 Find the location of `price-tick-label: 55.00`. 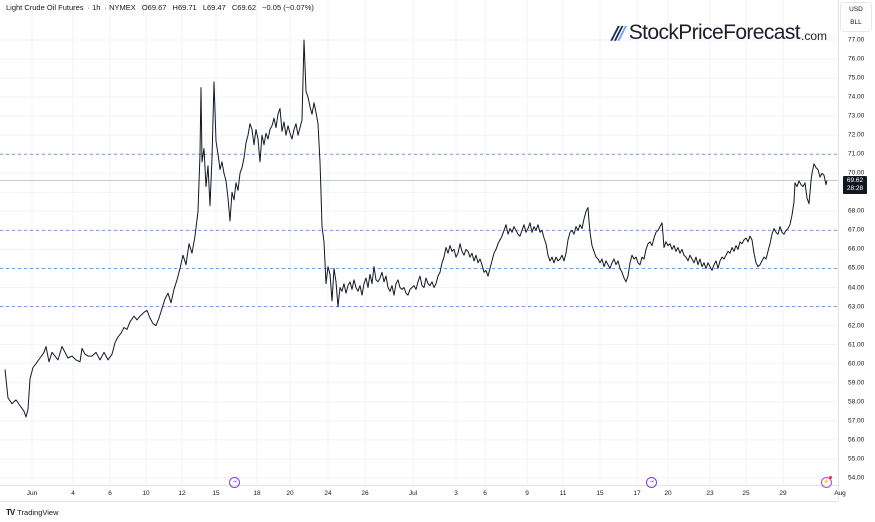

price-tick-label: 55.00 is located at coordinates (856, 459).